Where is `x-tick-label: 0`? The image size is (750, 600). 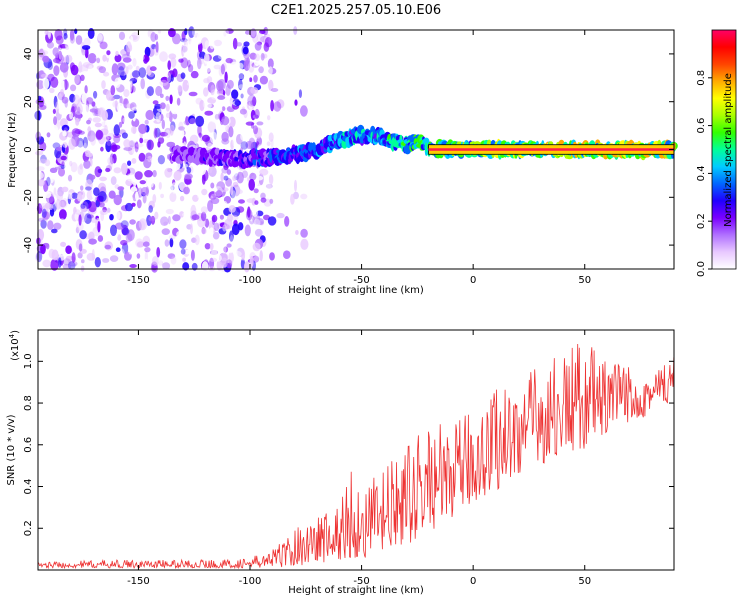
x-tick-label: 0 is located at coordinates (473, 280).